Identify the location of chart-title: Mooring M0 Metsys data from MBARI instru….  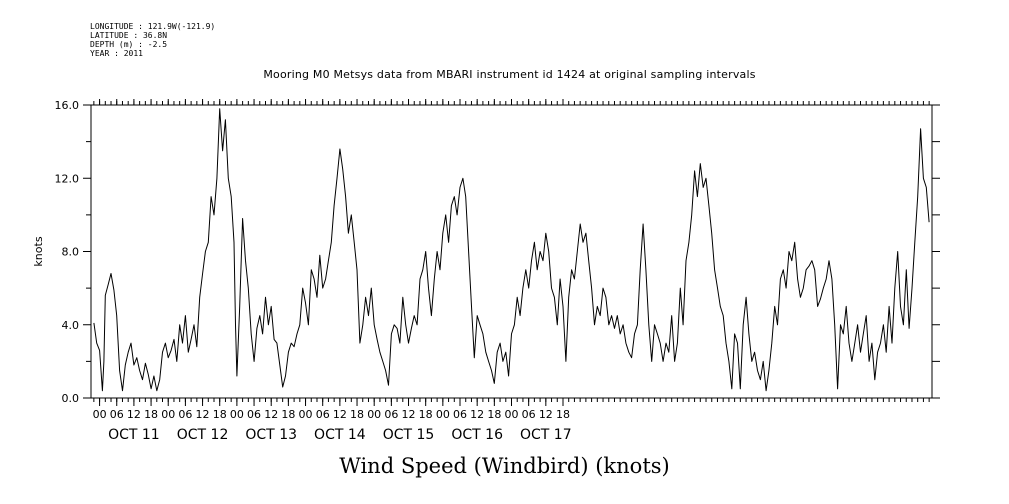
(509, 74).